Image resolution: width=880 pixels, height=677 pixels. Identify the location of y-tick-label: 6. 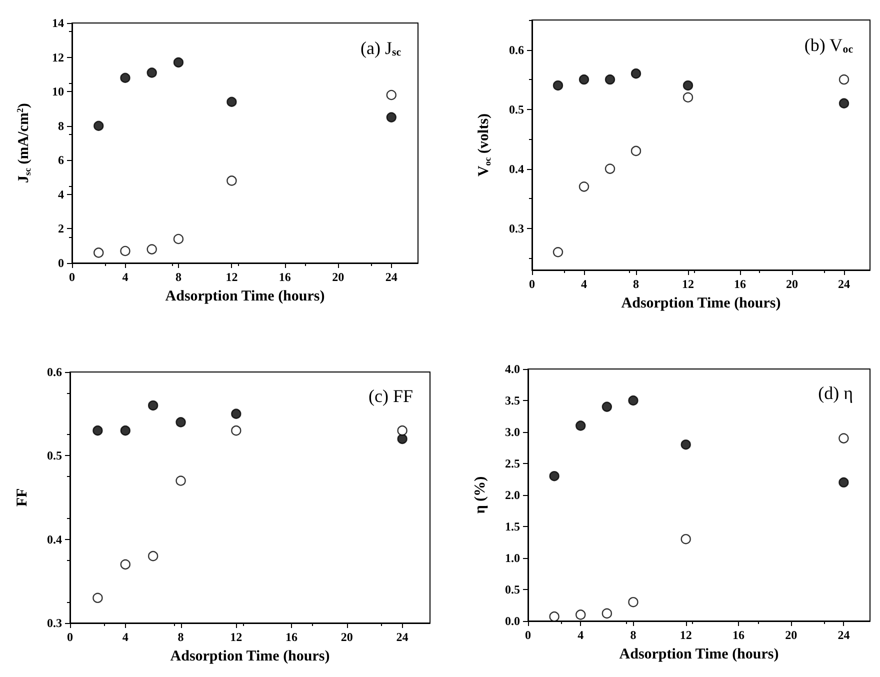
(61, 160).